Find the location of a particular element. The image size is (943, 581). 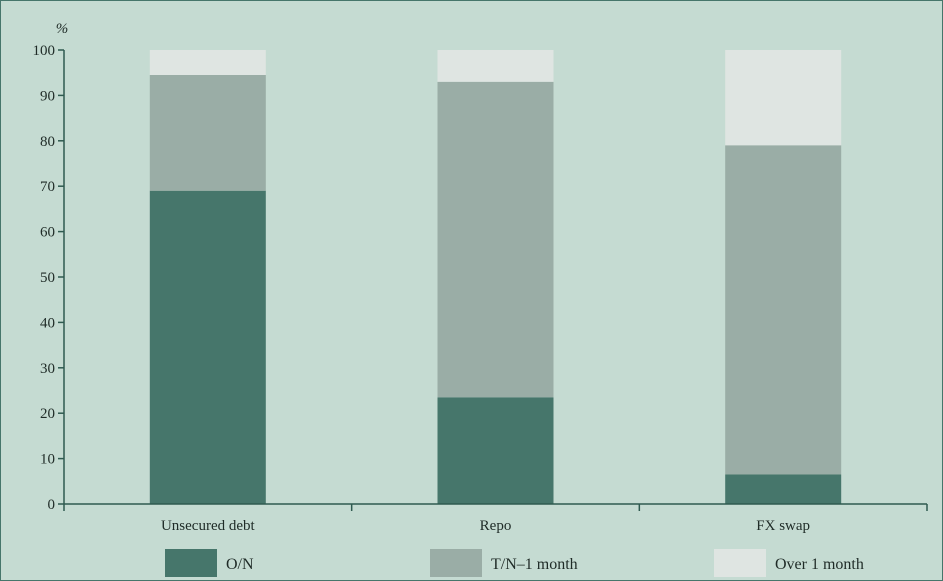

x-category-label: Repo is located at coordinates (496, 526).